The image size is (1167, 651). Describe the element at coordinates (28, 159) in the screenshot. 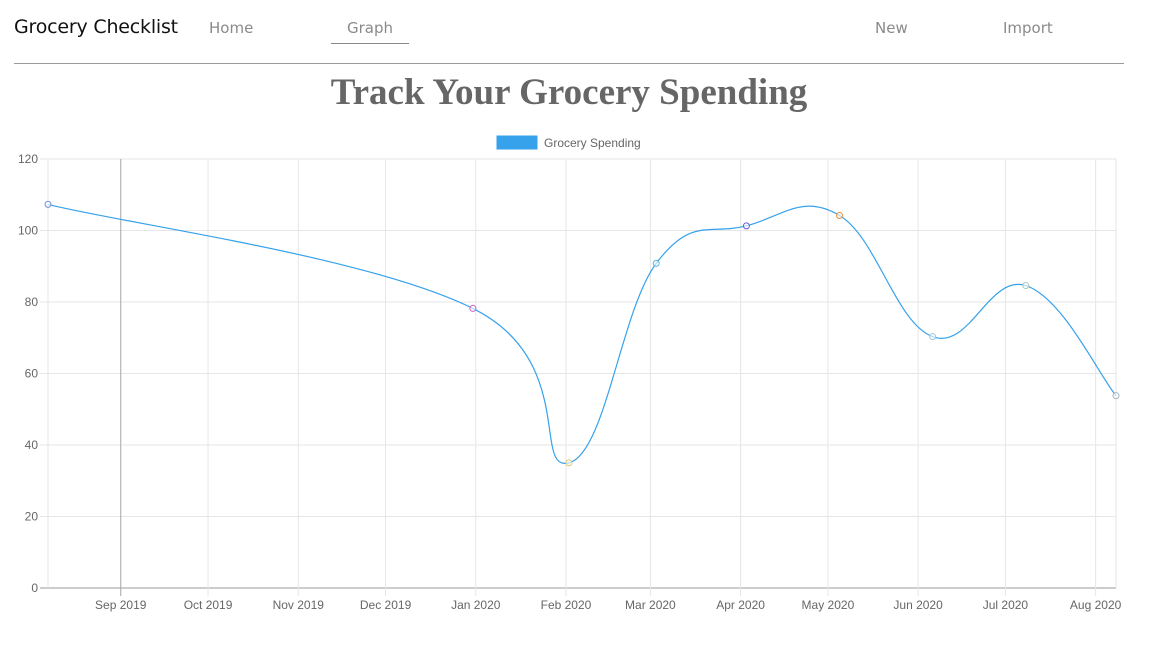

I see `y-tick-label: 120` at that location.